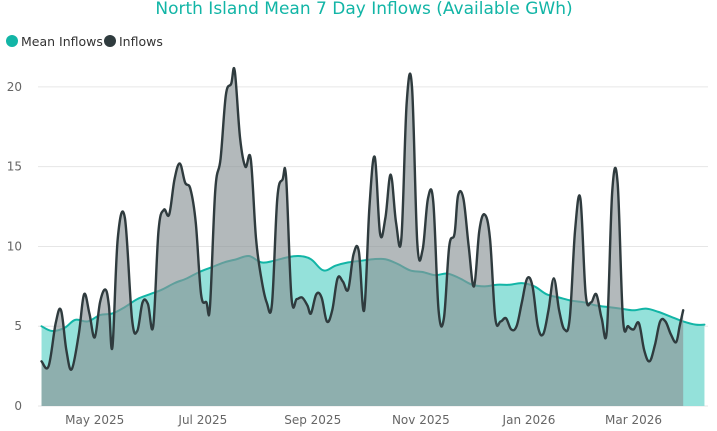  Describe the element at coordinates (633, 420) in the screenshot. I see `x-tick-label: Mar 2026` at that location.